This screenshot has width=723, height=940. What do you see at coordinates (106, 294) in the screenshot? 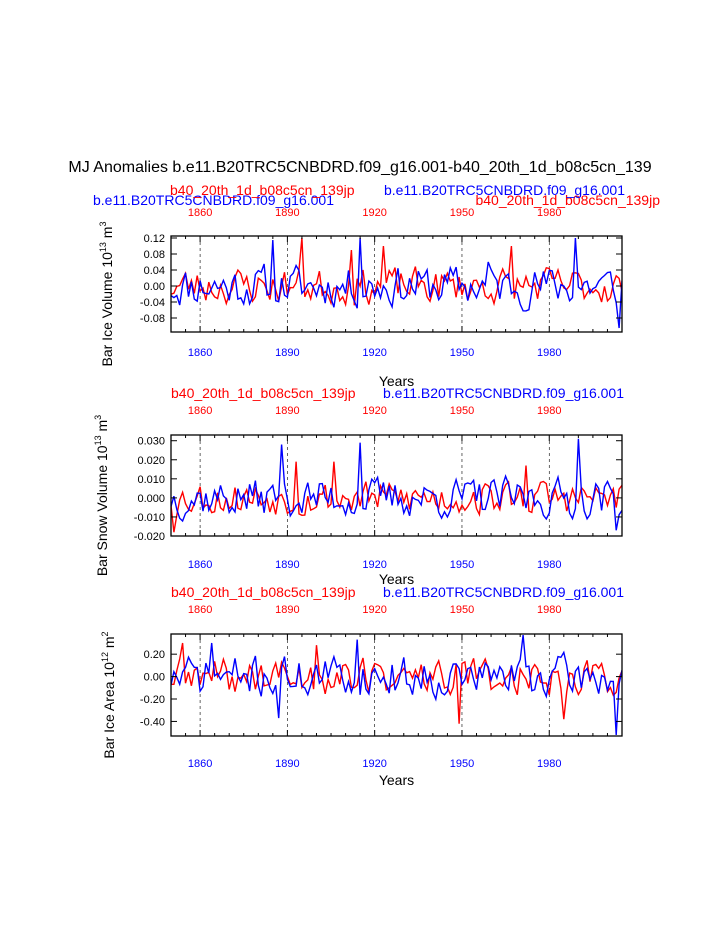
I see `y-axis-title: Bar Ice Volume 1013 m3` at bounding box center [106, 294].